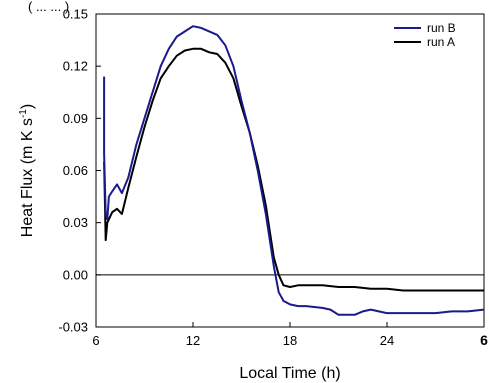  What do you see at coordinates (484, 340) in the screenshot?
I see `x-tick-label-cut: 6` at bounding box center [484, 340].